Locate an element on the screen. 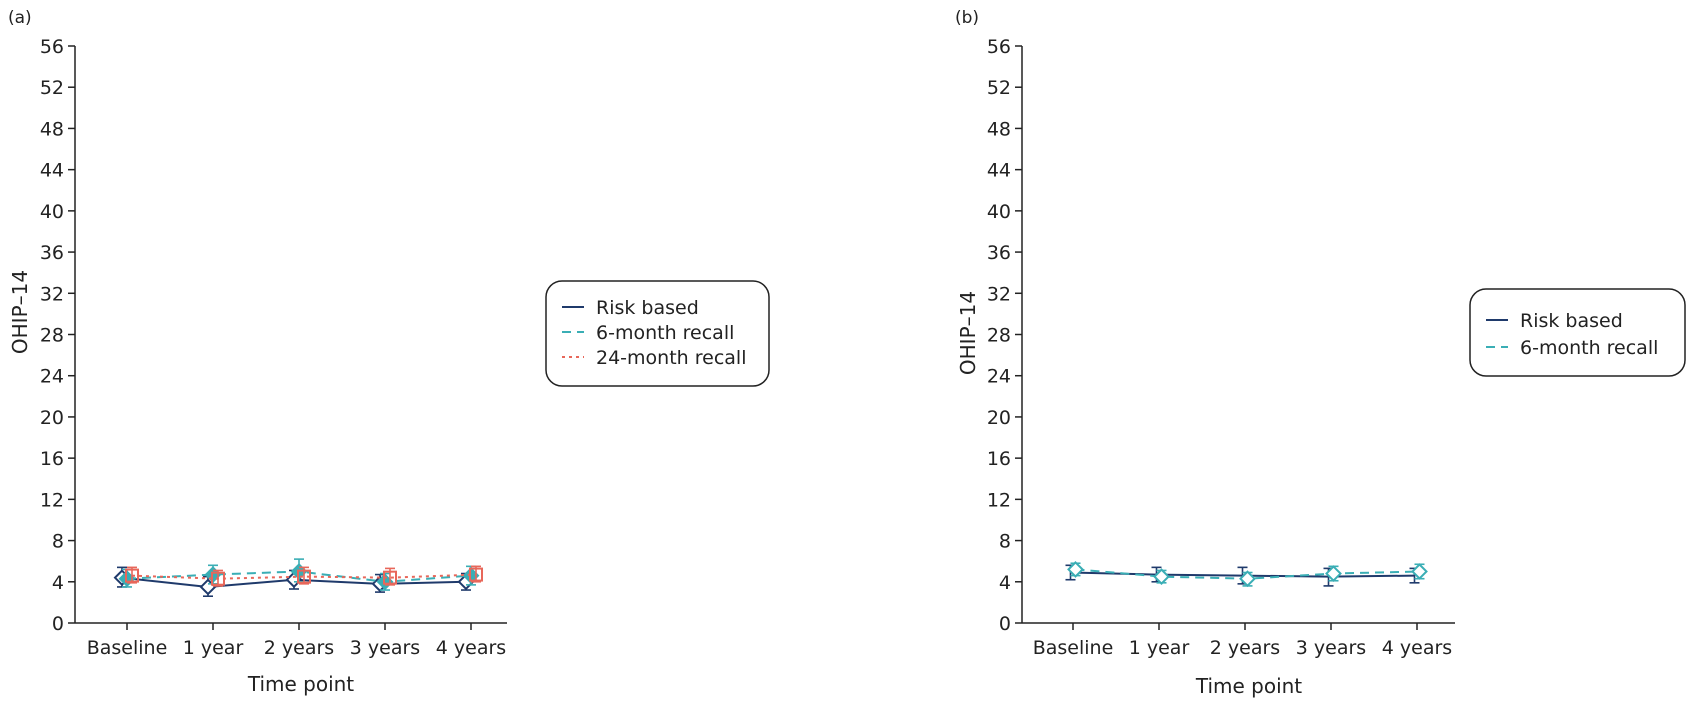 The image size is (1688, 701). panel-label: (a) is located at coordinates (20, 18).